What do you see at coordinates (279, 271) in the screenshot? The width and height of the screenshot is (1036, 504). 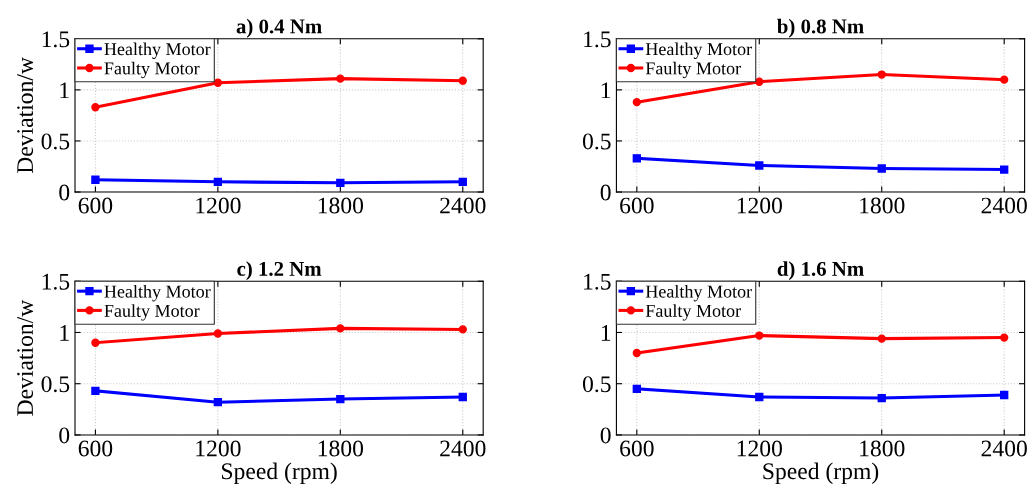 I see `chart-title: c) 1.2 Nm` at bounding box center [279, 271].